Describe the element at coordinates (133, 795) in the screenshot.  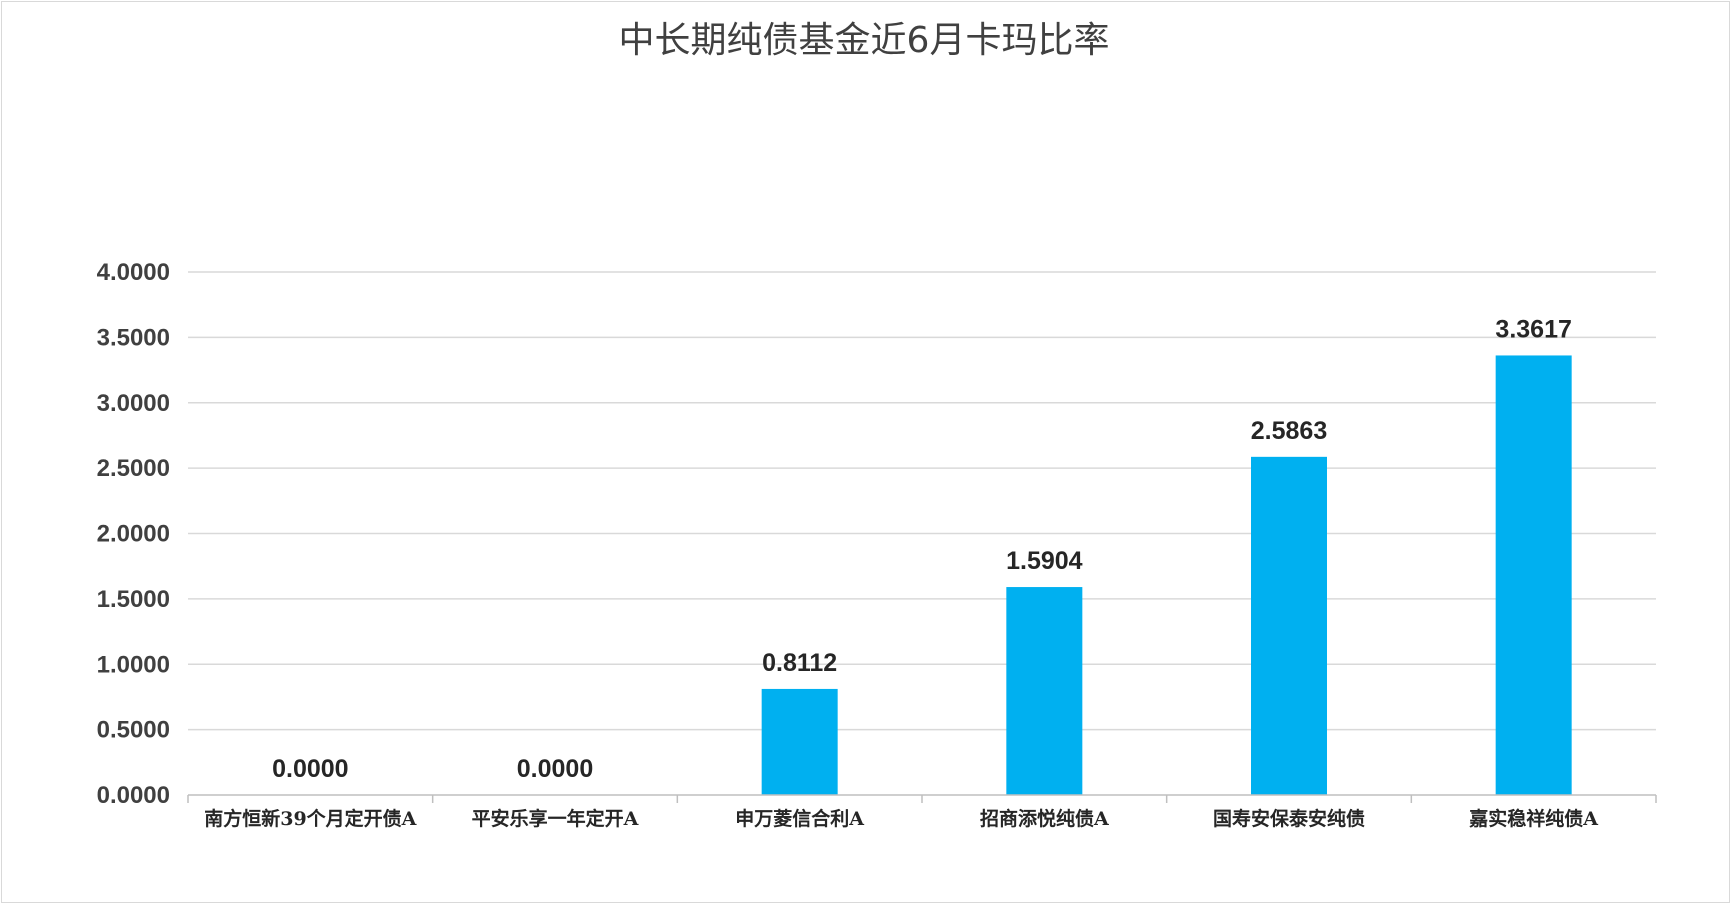
I see `y-tick-label: 0.0000` at that location.